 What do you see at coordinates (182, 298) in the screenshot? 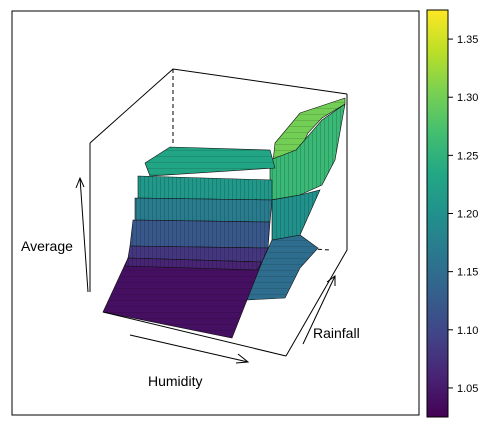
I see `surface-floor-mesh` at bounding box center [182, 298].